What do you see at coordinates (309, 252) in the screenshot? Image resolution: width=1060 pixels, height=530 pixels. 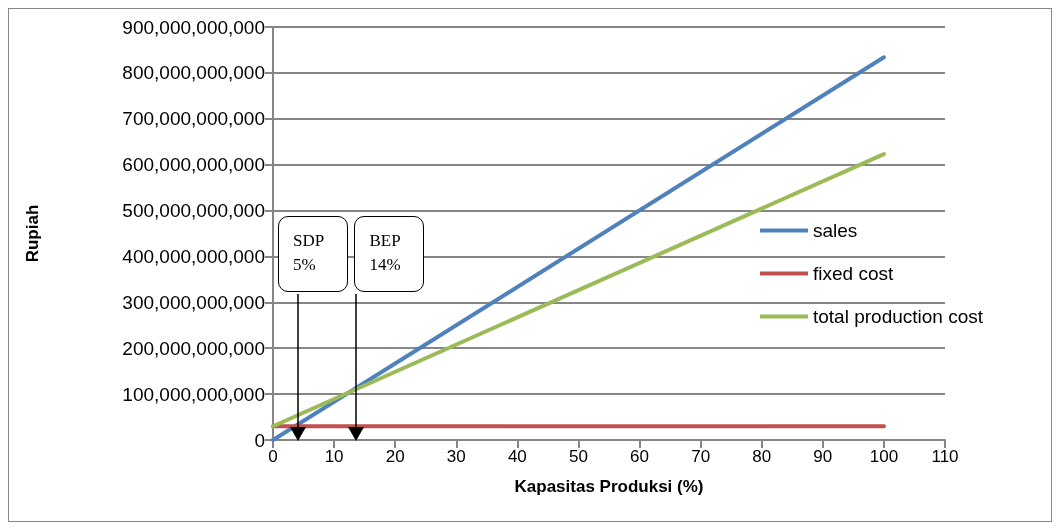 I see `ref-line-label: SDP 5%` at bounding box center [309, 252].